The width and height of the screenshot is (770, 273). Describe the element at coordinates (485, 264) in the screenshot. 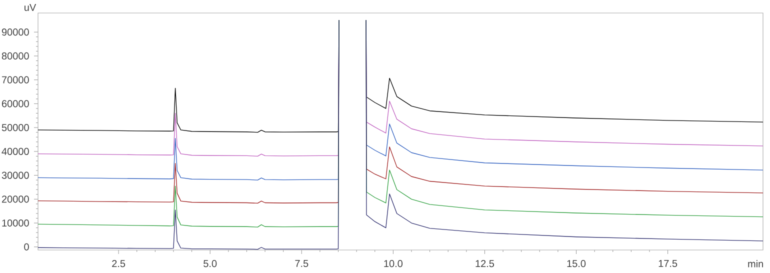

I see `x-tick-label: 12.5` at that location.